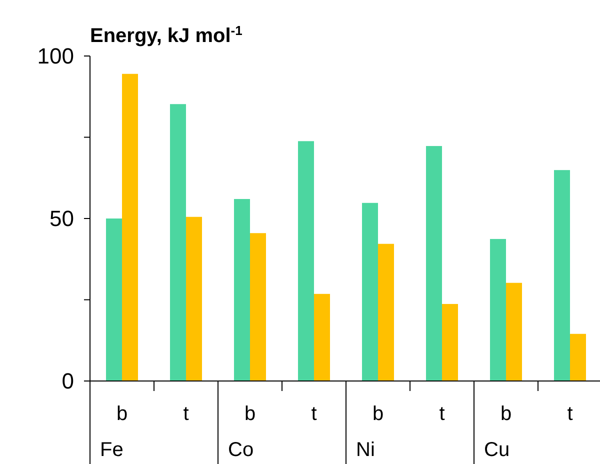 The height and width of the screenshot is (464, 600). I want to click on y-tick-label: 100, so click(55, 56).